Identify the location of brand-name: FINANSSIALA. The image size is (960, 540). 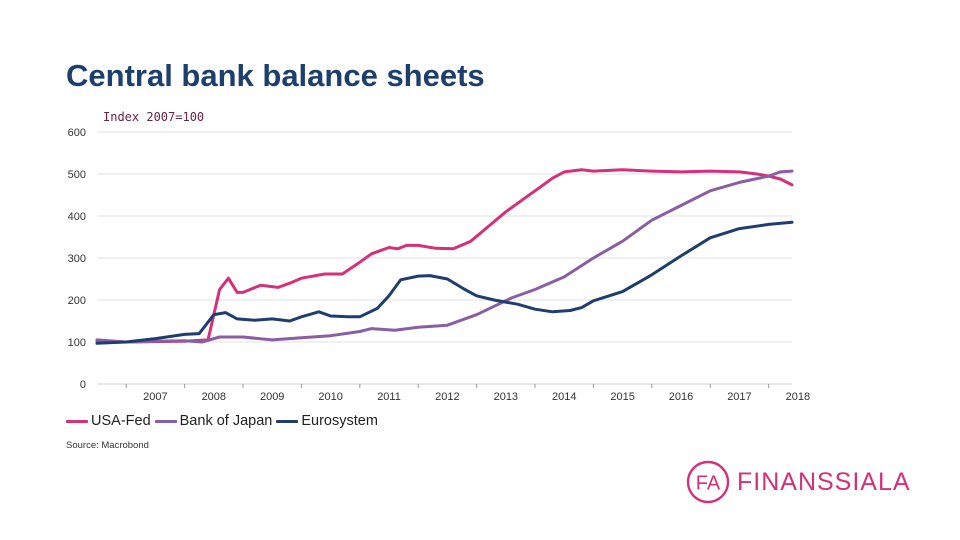
(824, 481).